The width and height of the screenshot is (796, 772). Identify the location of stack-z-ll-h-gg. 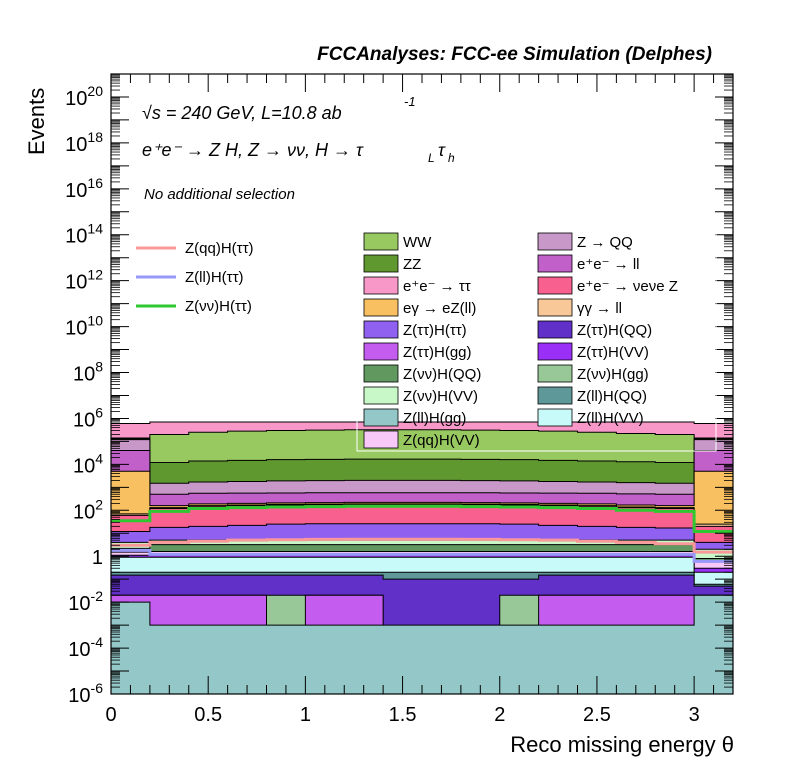
(422, 644).